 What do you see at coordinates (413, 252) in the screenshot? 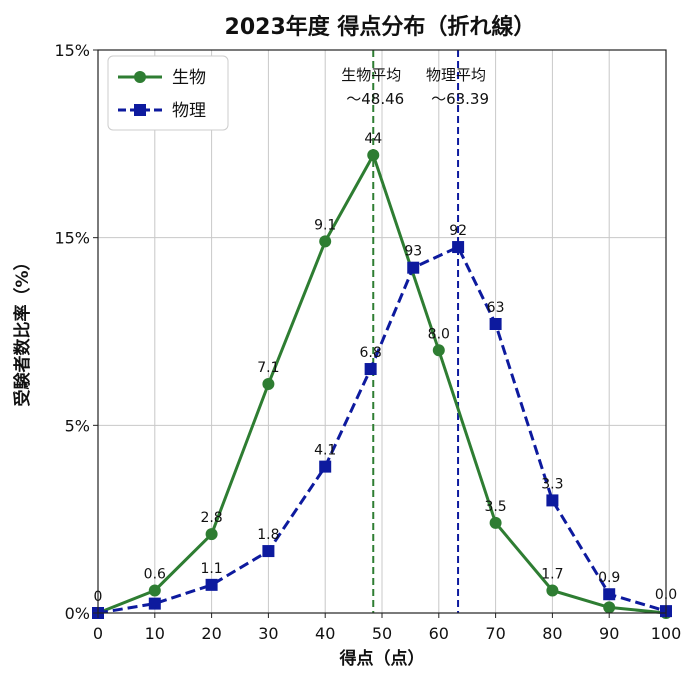
I see `series-1-label-6: 93` at bounding box center [413, 252].